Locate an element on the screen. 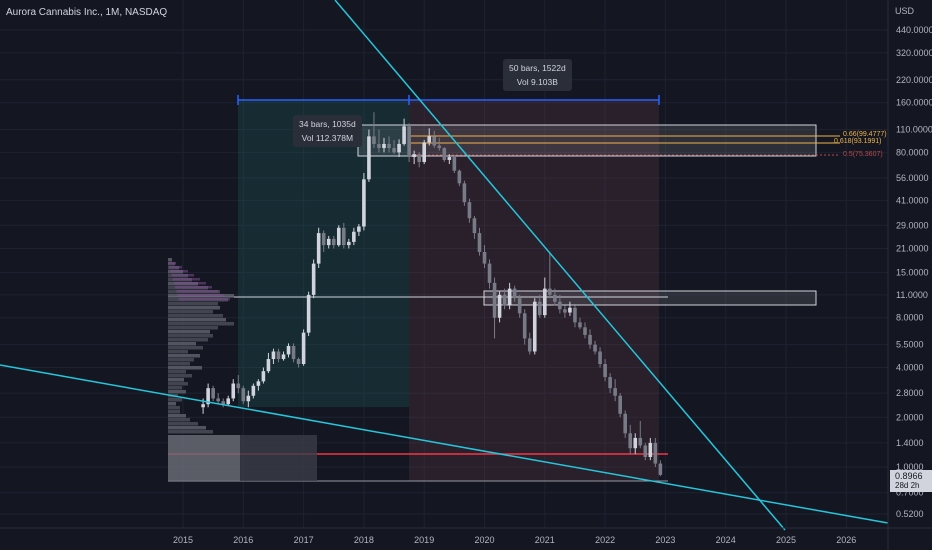  fib-label-066: 0.66(99.4777) is located at coordinates (865, 134).